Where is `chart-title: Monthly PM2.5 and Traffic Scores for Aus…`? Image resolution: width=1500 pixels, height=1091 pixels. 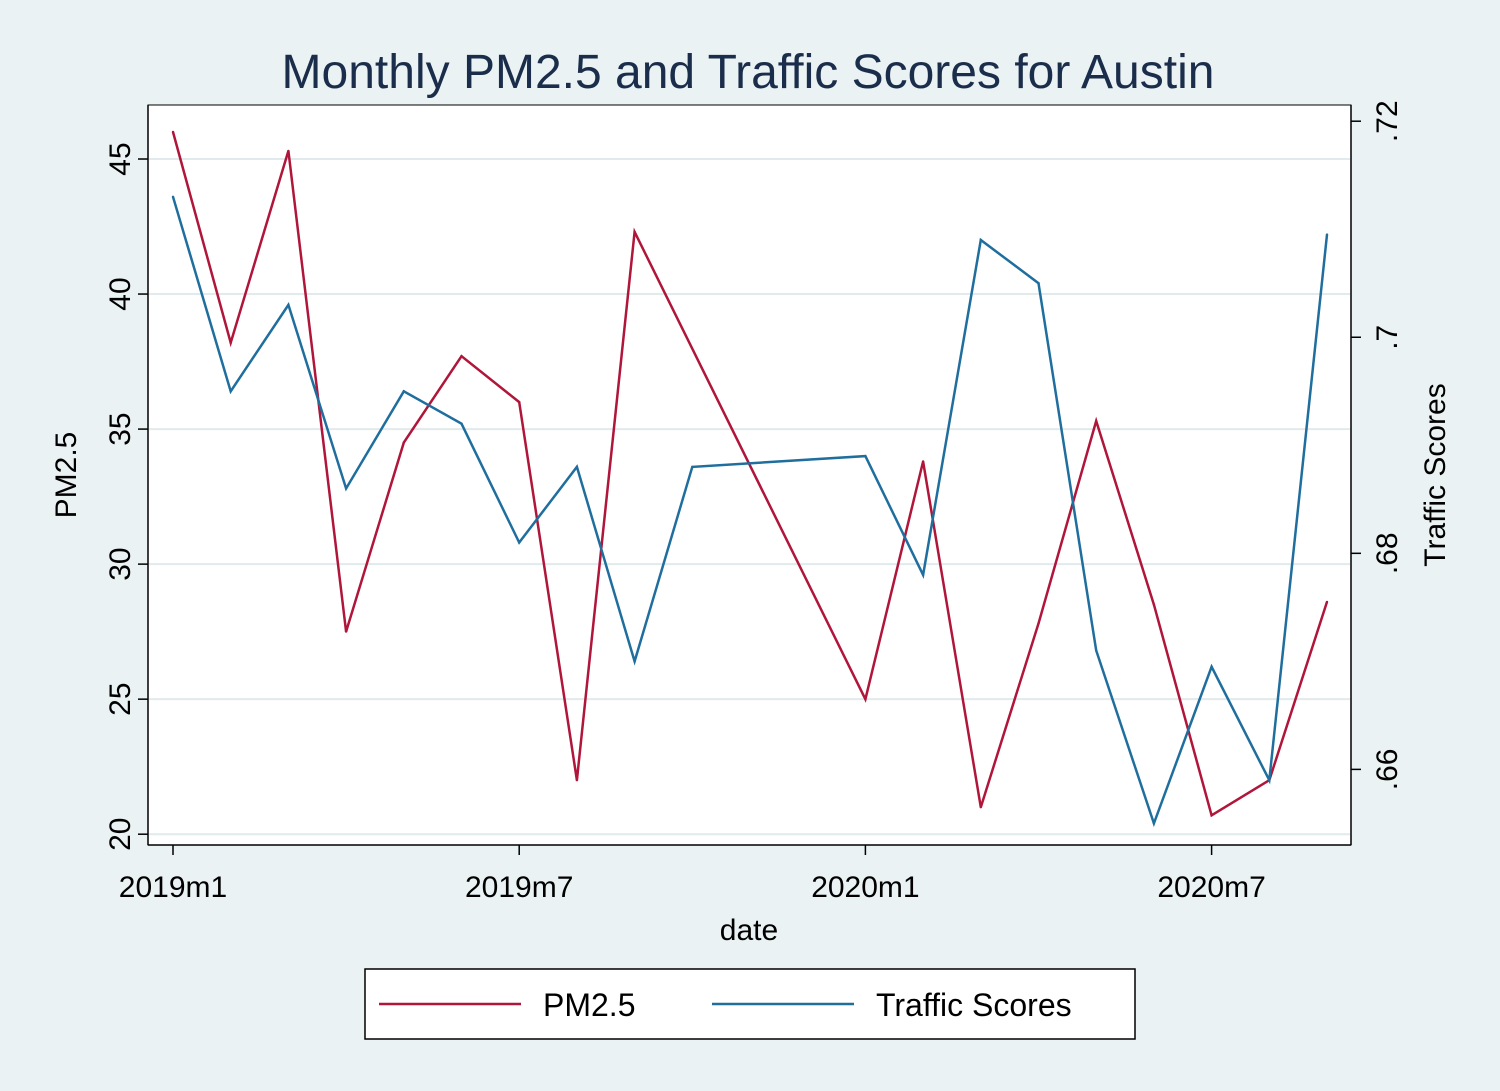
chart-title: Monthly PM2.5 and Traffic Scores for Aus… is located at coordinates (748, 72).